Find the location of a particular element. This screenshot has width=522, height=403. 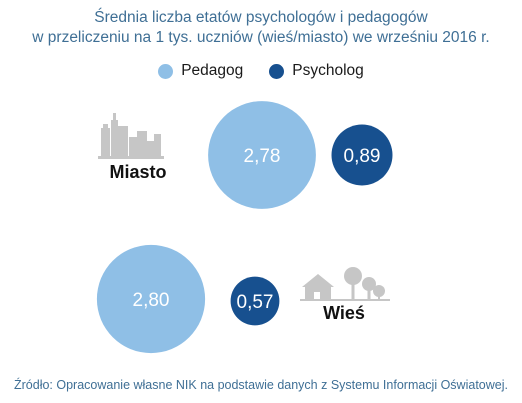

legend: Pedagog Psycholog is located at coordinates (261, 71).